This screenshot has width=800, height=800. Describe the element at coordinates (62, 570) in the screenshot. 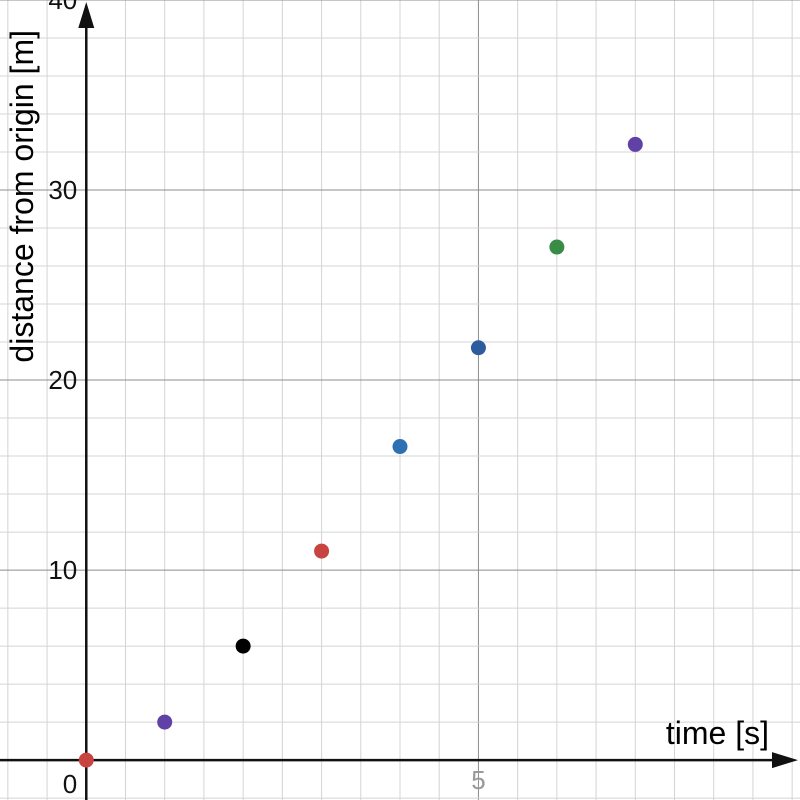

I see `y-tick-label: 10` at that location.